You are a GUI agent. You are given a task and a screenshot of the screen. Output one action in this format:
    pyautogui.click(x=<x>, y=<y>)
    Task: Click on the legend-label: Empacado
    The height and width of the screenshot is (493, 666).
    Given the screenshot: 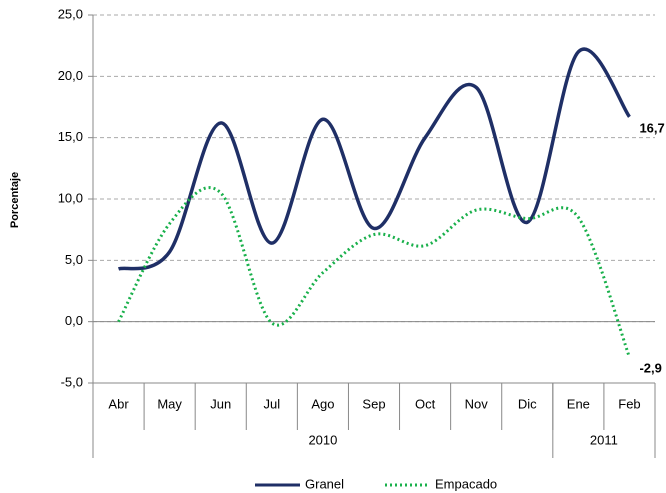 What is the action you would take?
    pyautogui.click(x=466, y=483)
    